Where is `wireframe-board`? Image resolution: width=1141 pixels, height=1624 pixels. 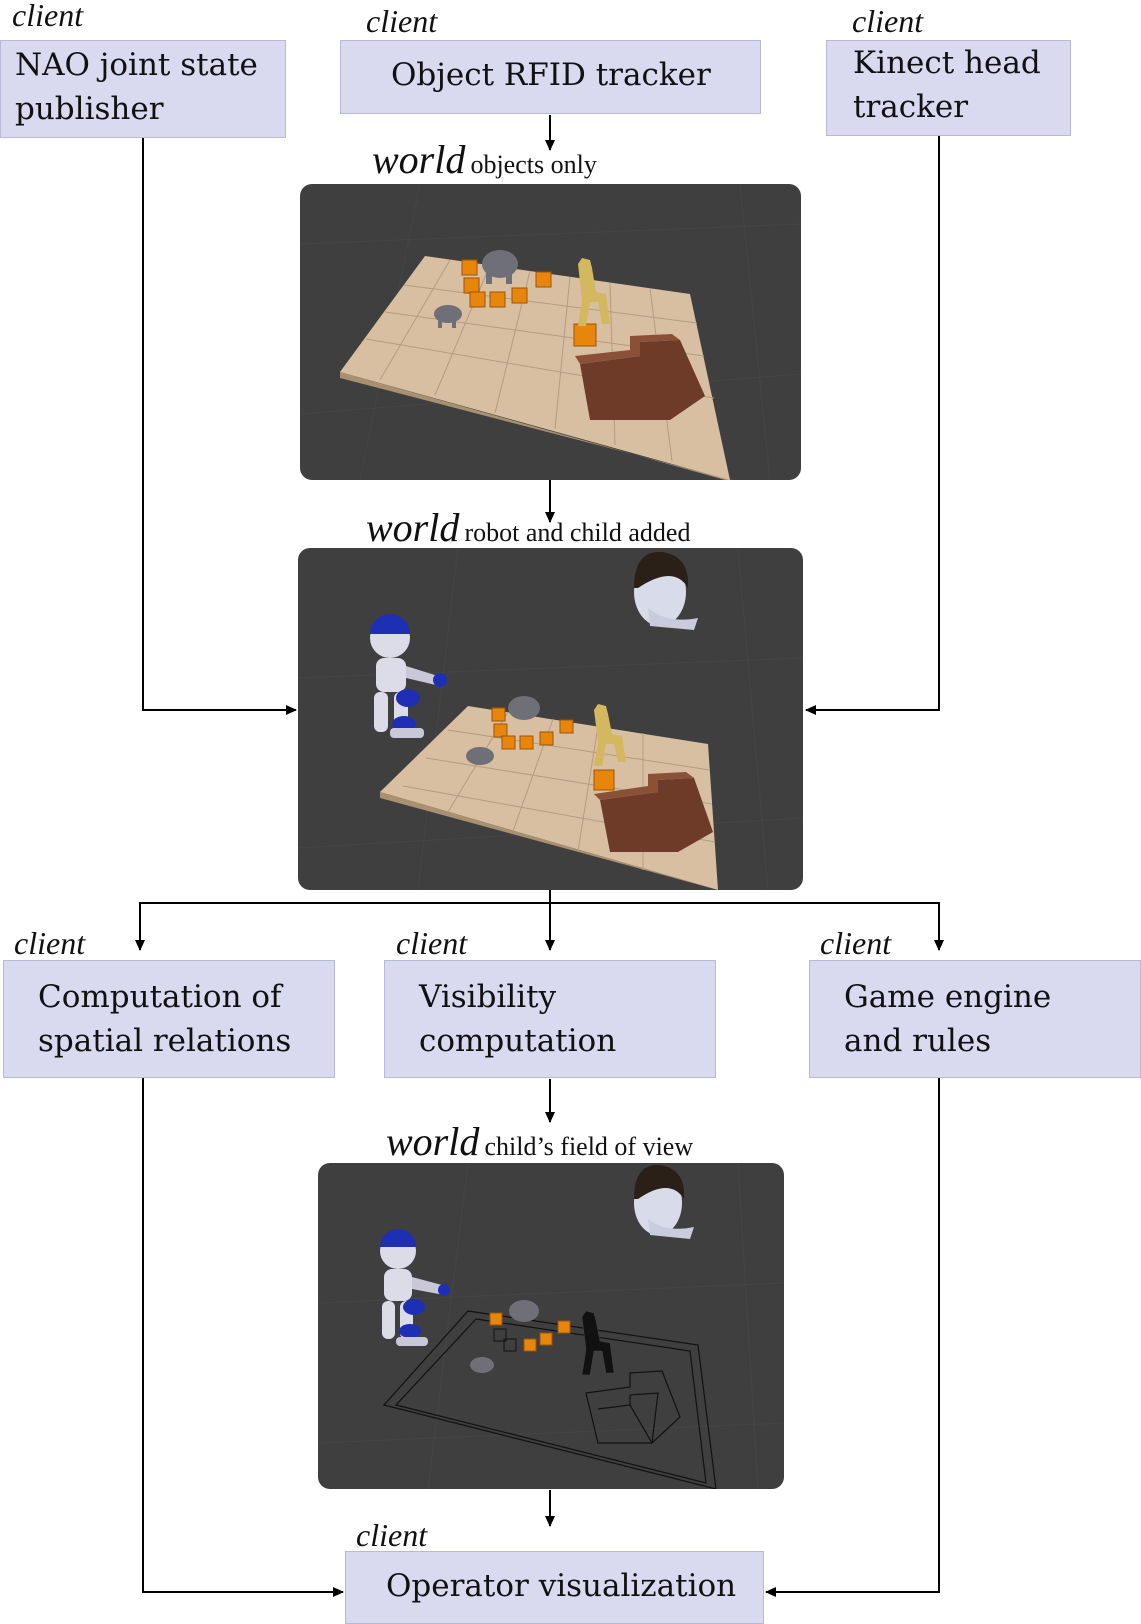
wireframe-board is located at coordinates (549, 1399).